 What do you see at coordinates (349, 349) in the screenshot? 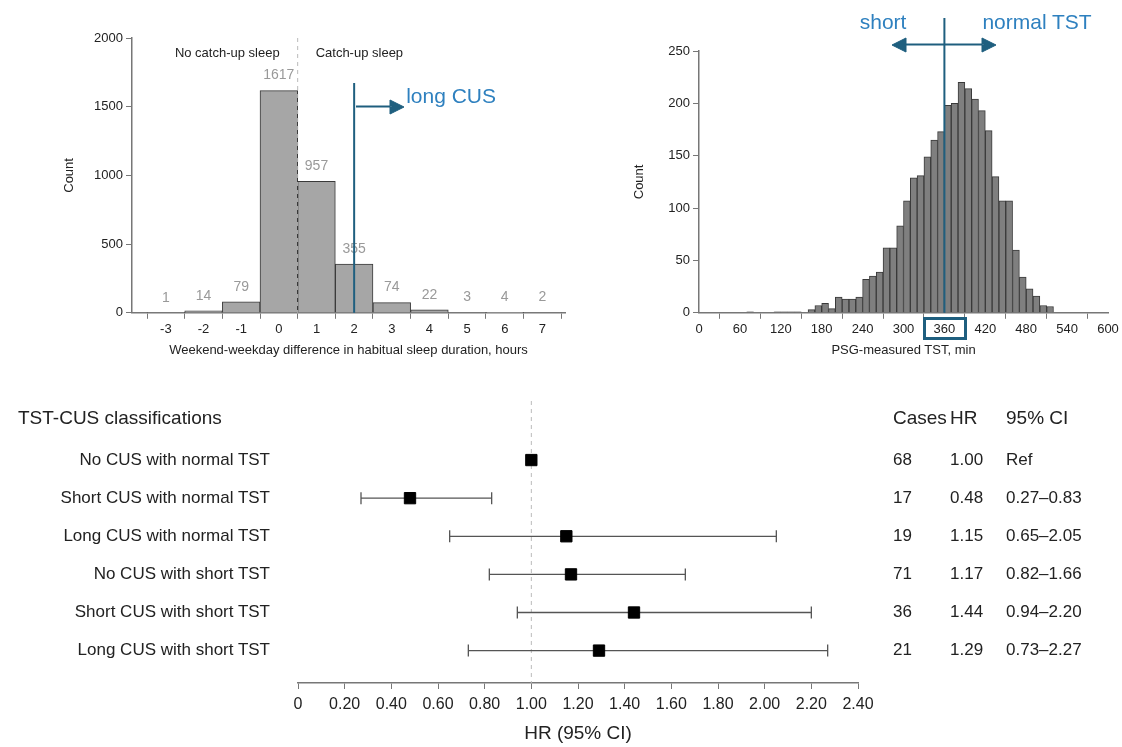
I see `x-axis-title: Weekend-weekday difference in habitual sleep duration, hours` at bounding box center [349, 349].